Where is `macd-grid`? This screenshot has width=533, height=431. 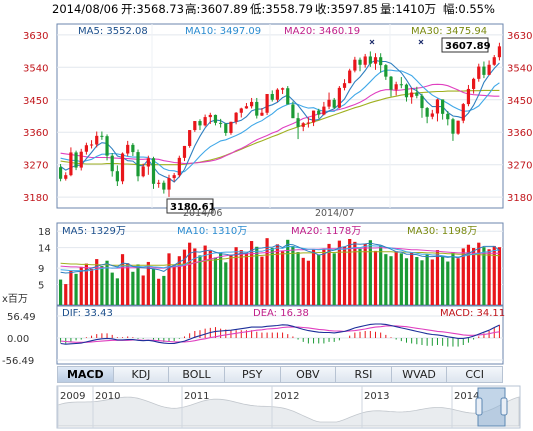
macd-grid is located at coordinates (280, 338).